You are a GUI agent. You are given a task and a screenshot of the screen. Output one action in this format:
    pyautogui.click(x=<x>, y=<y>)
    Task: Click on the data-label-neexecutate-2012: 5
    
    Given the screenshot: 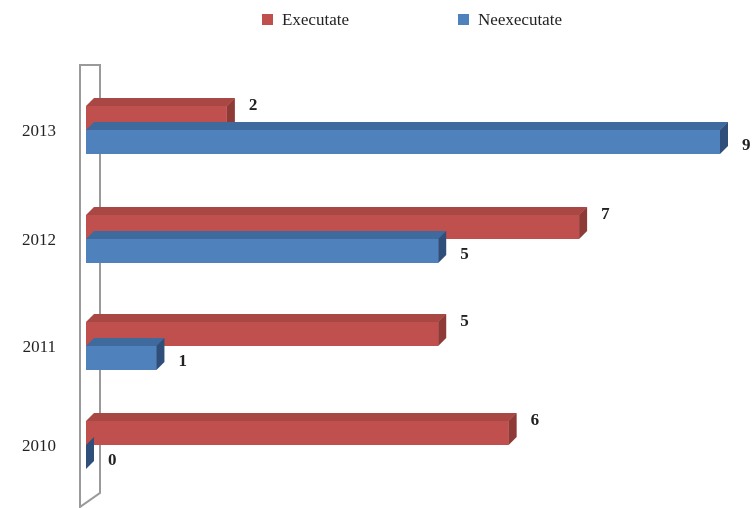 What is the action you would take?
    pyautogui.click(x=464, y=253)
    